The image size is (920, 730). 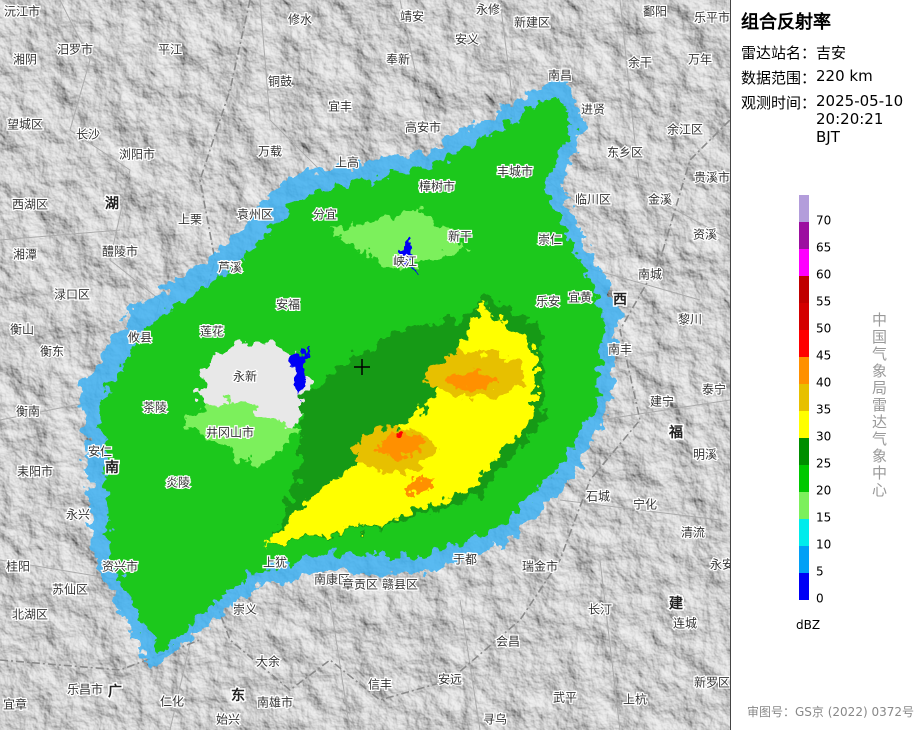 I want to click on field-value: 220 km, so click(x=844, y=76).